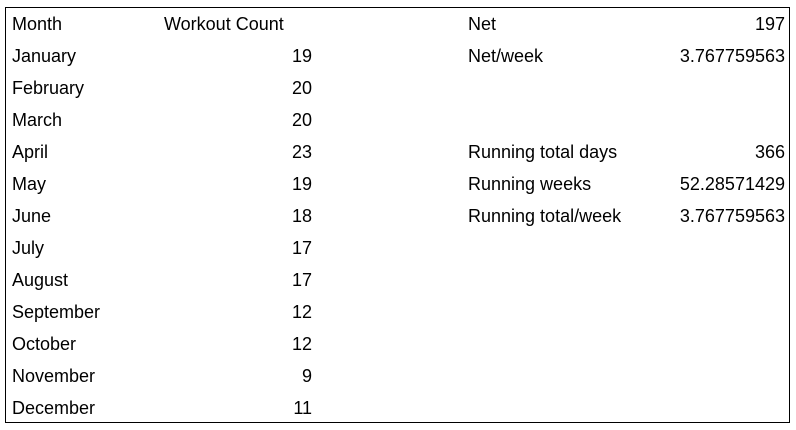  I want to click on stat-value: 366, so click(769, 152).